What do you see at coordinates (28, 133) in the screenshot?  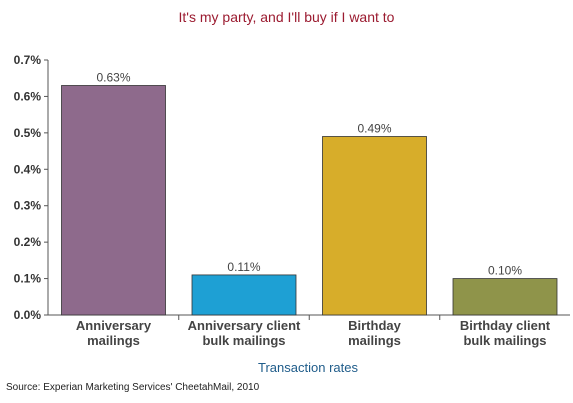 I see `y-tick-label: 0.5%` at bounding box center [28, 133].